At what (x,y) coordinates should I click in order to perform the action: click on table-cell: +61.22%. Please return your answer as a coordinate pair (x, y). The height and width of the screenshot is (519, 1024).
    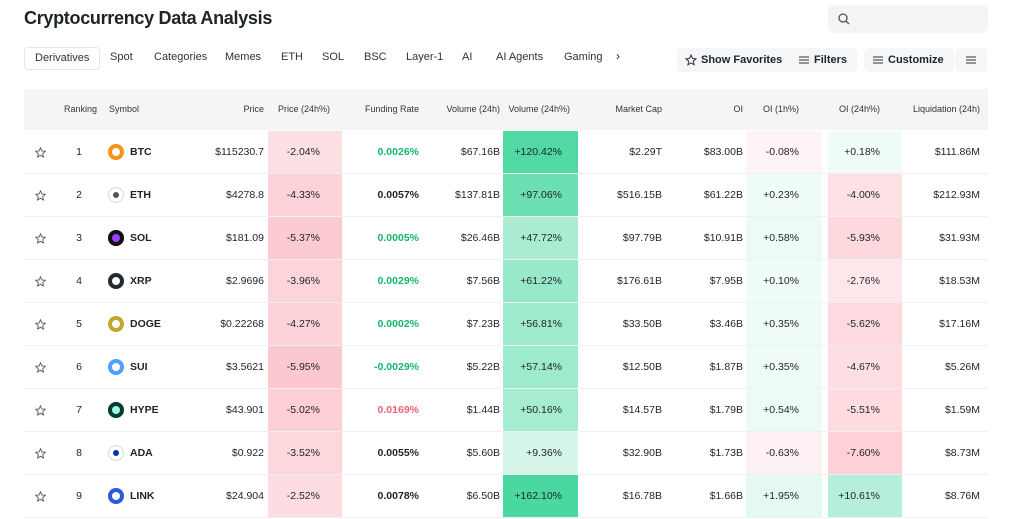
    Looking at the image, I should click on (541, 281).